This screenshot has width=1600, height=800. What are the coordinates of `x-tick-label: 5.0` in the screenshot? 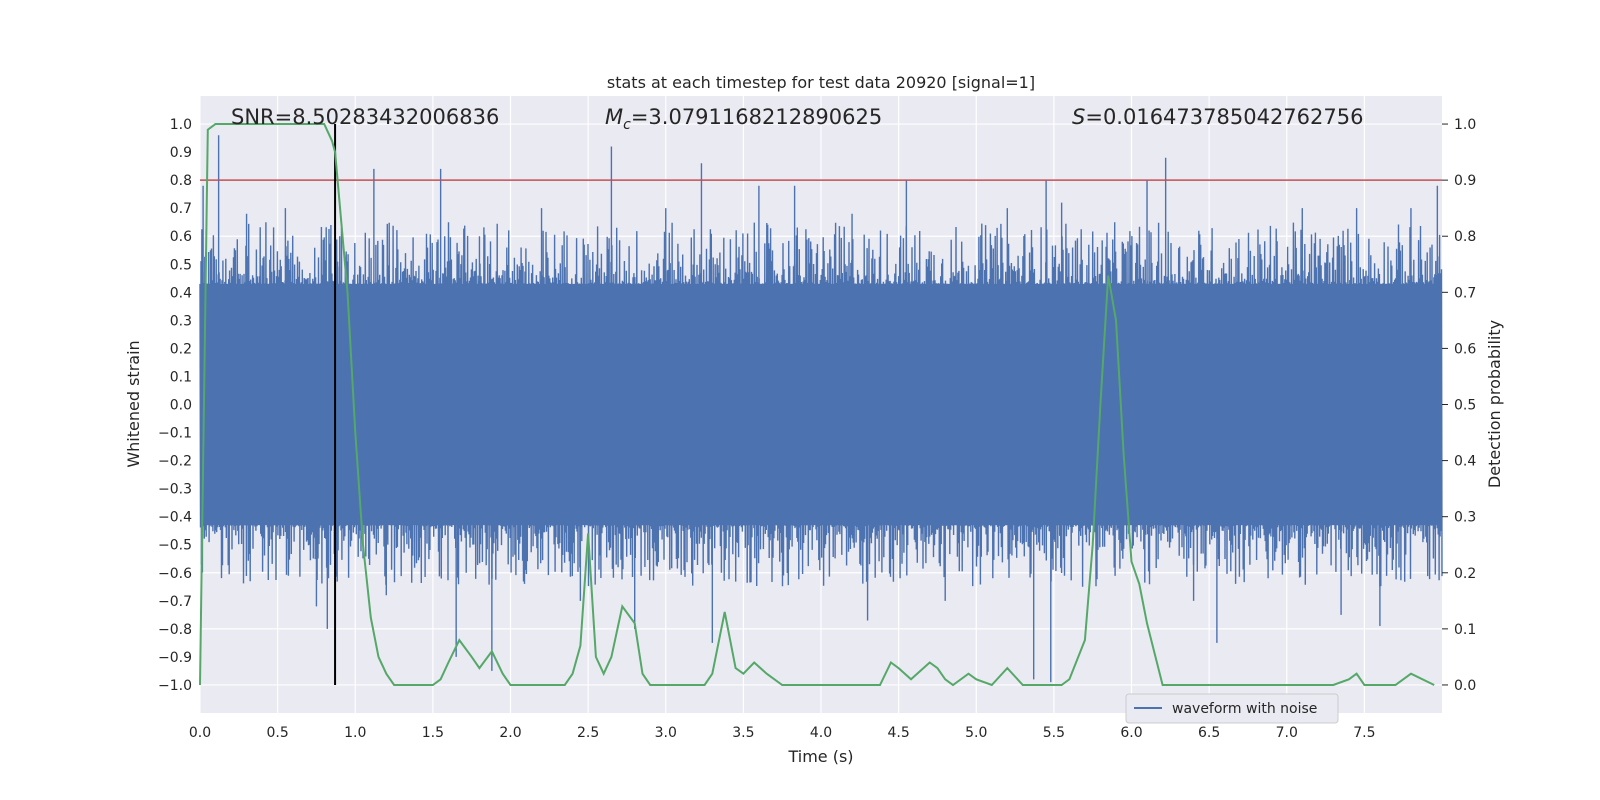 It's located at (976, 733).